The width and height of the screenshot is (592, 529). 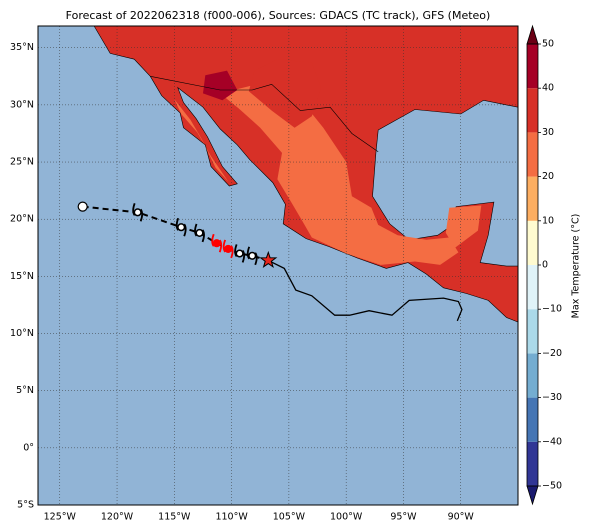 I want to click on x-tick-label: 120°W, so click(x=117, y=517).